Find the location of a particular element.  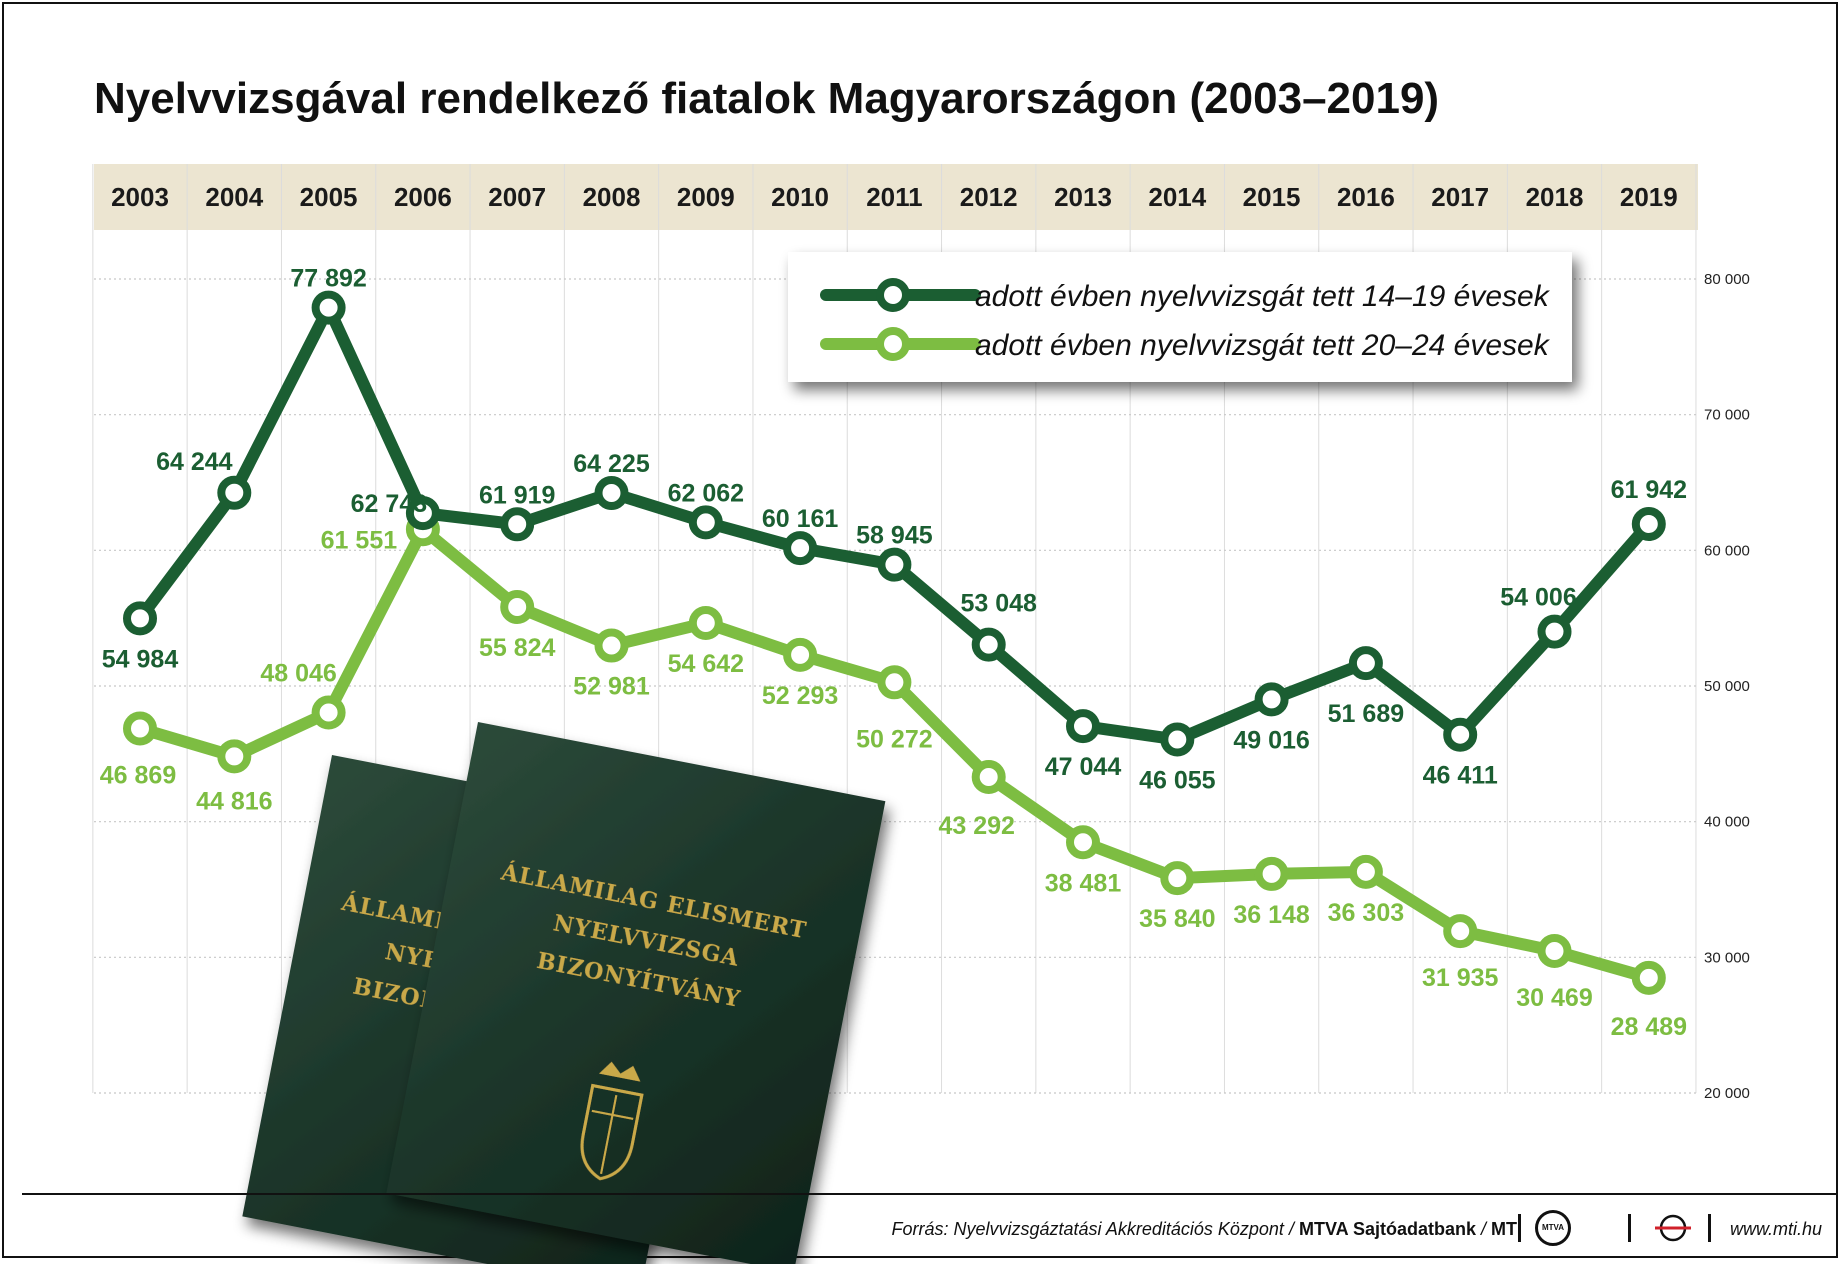

year-label: 2019 is located at coordinates (1649, 197).